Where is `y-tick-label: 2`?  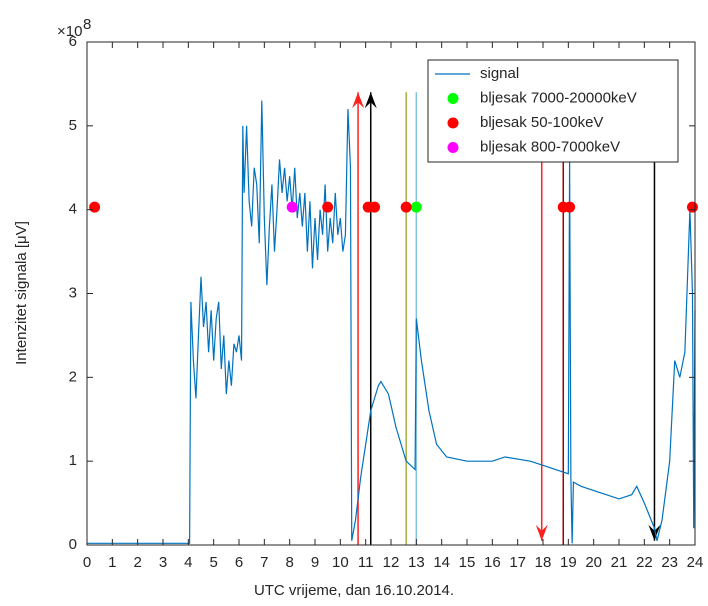
y-tick-label: 2 is located at coordinates (73, 376).